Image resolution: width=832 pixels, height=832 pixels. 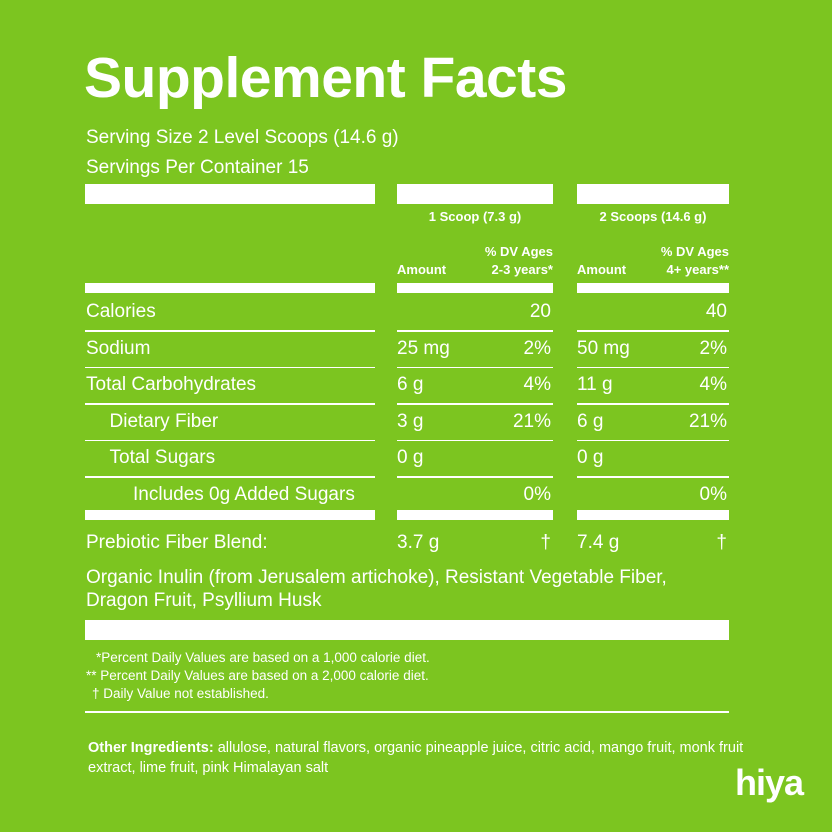 I want to click on column-heading: 1 Scoop (7.3 g), so click(x=475, y=216).